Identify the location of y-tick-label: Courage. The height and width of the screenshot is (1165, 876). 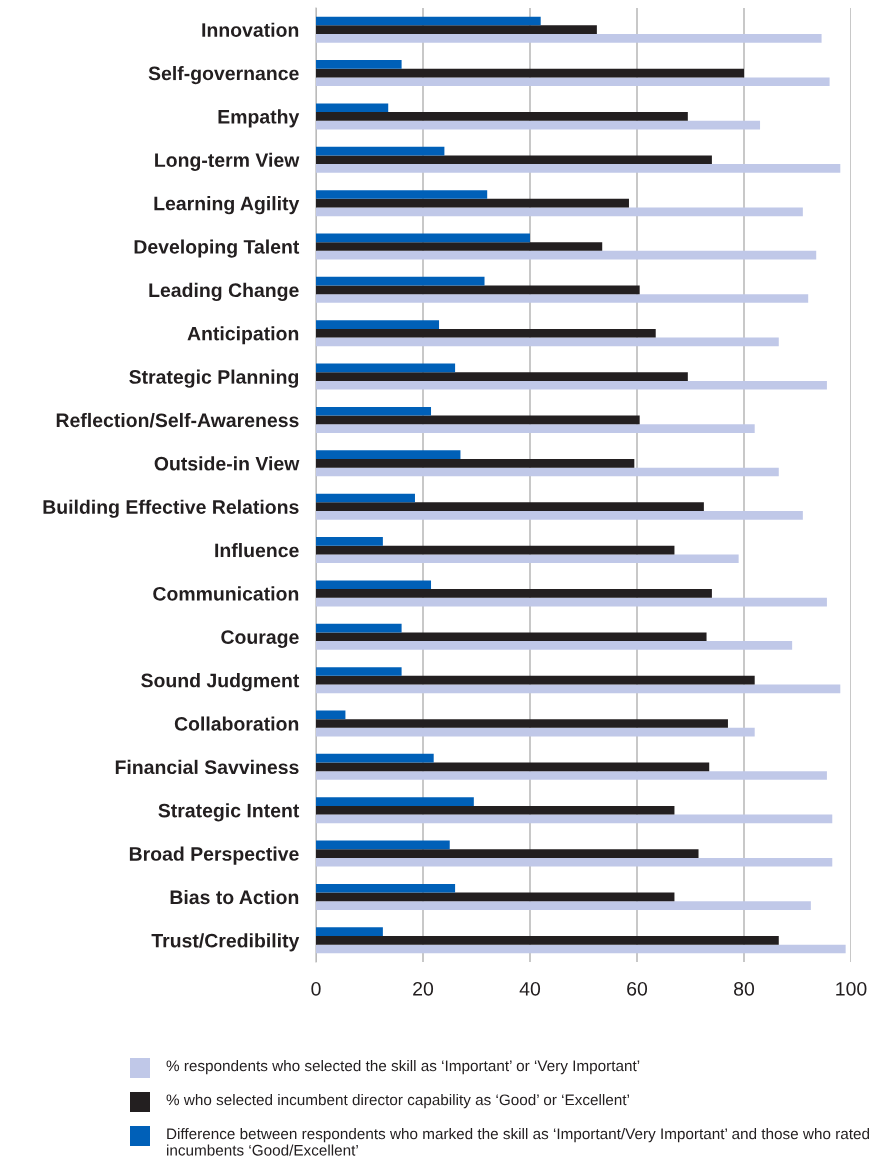
(260, 639).